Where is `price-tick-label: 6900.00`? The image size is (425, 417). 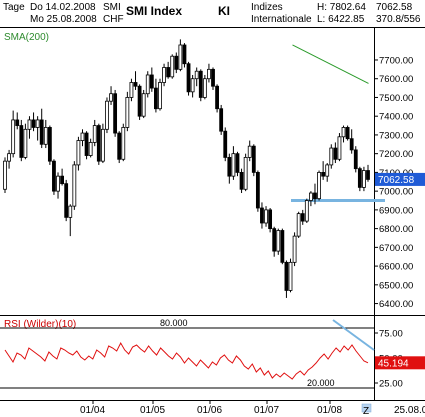
price-tick-label: 6900.00 is located at coordinates (396, 210).